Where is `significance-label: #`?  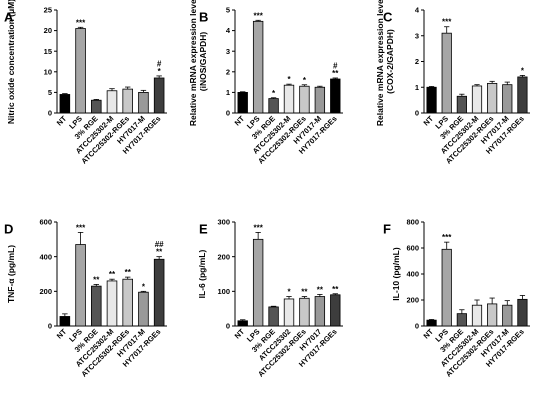 significance-label: # is located at coordinates (159, 63).